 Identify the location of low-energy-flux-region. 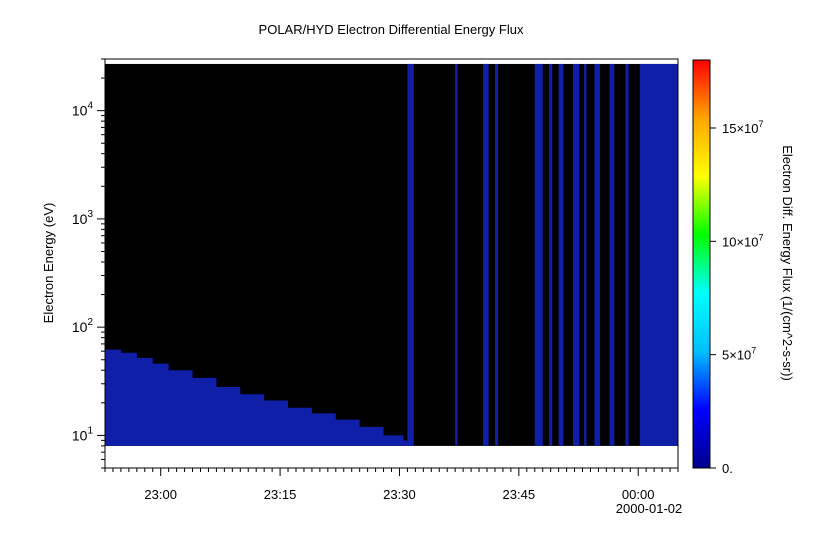
(256, 397).